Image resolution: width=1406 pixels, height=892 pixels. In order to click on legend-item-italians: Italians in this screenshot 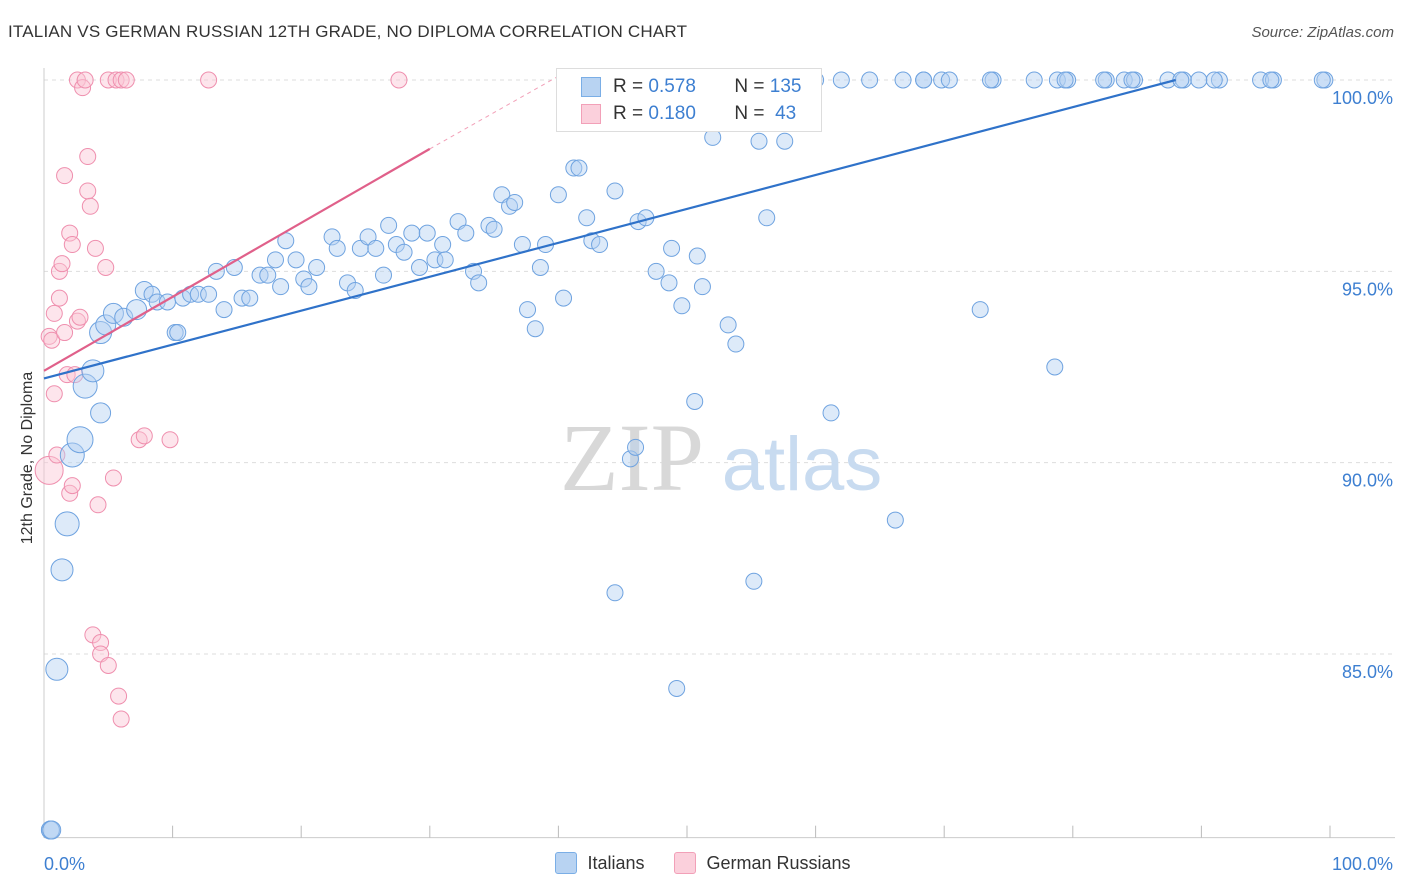, I will do `click(599, 863)`.